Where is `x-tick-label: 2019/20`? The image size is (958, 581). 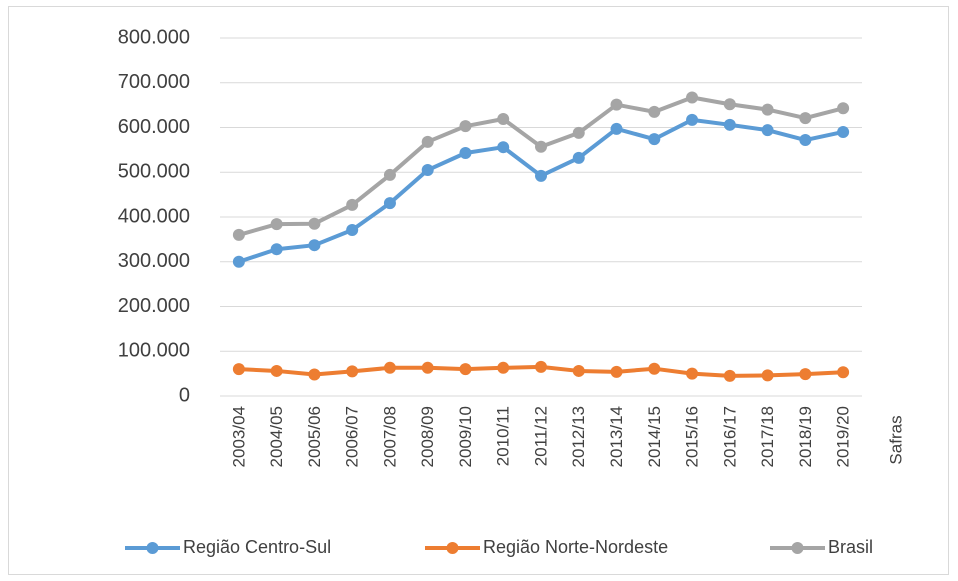 x-tick-label: 2019/20 is located at coordinates (843, 436).